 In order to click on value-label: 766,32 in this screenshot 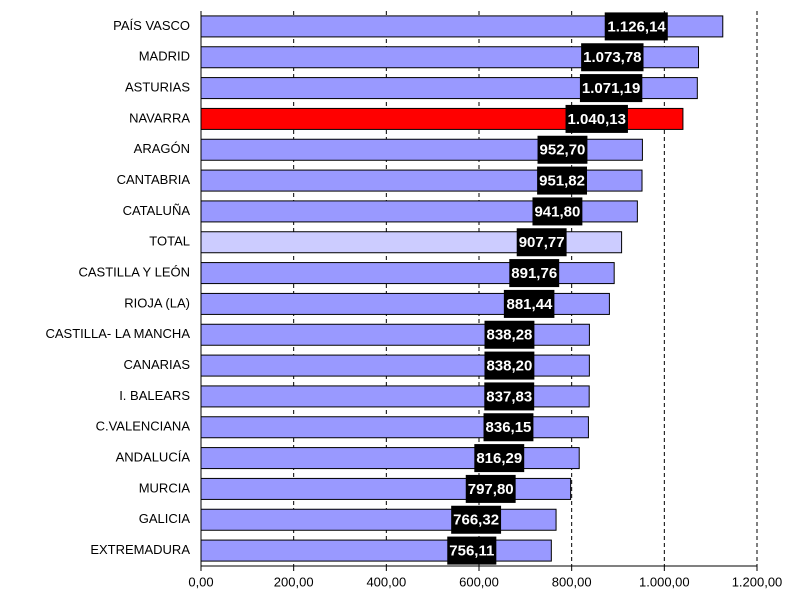, I will do `click(476, 520)`.